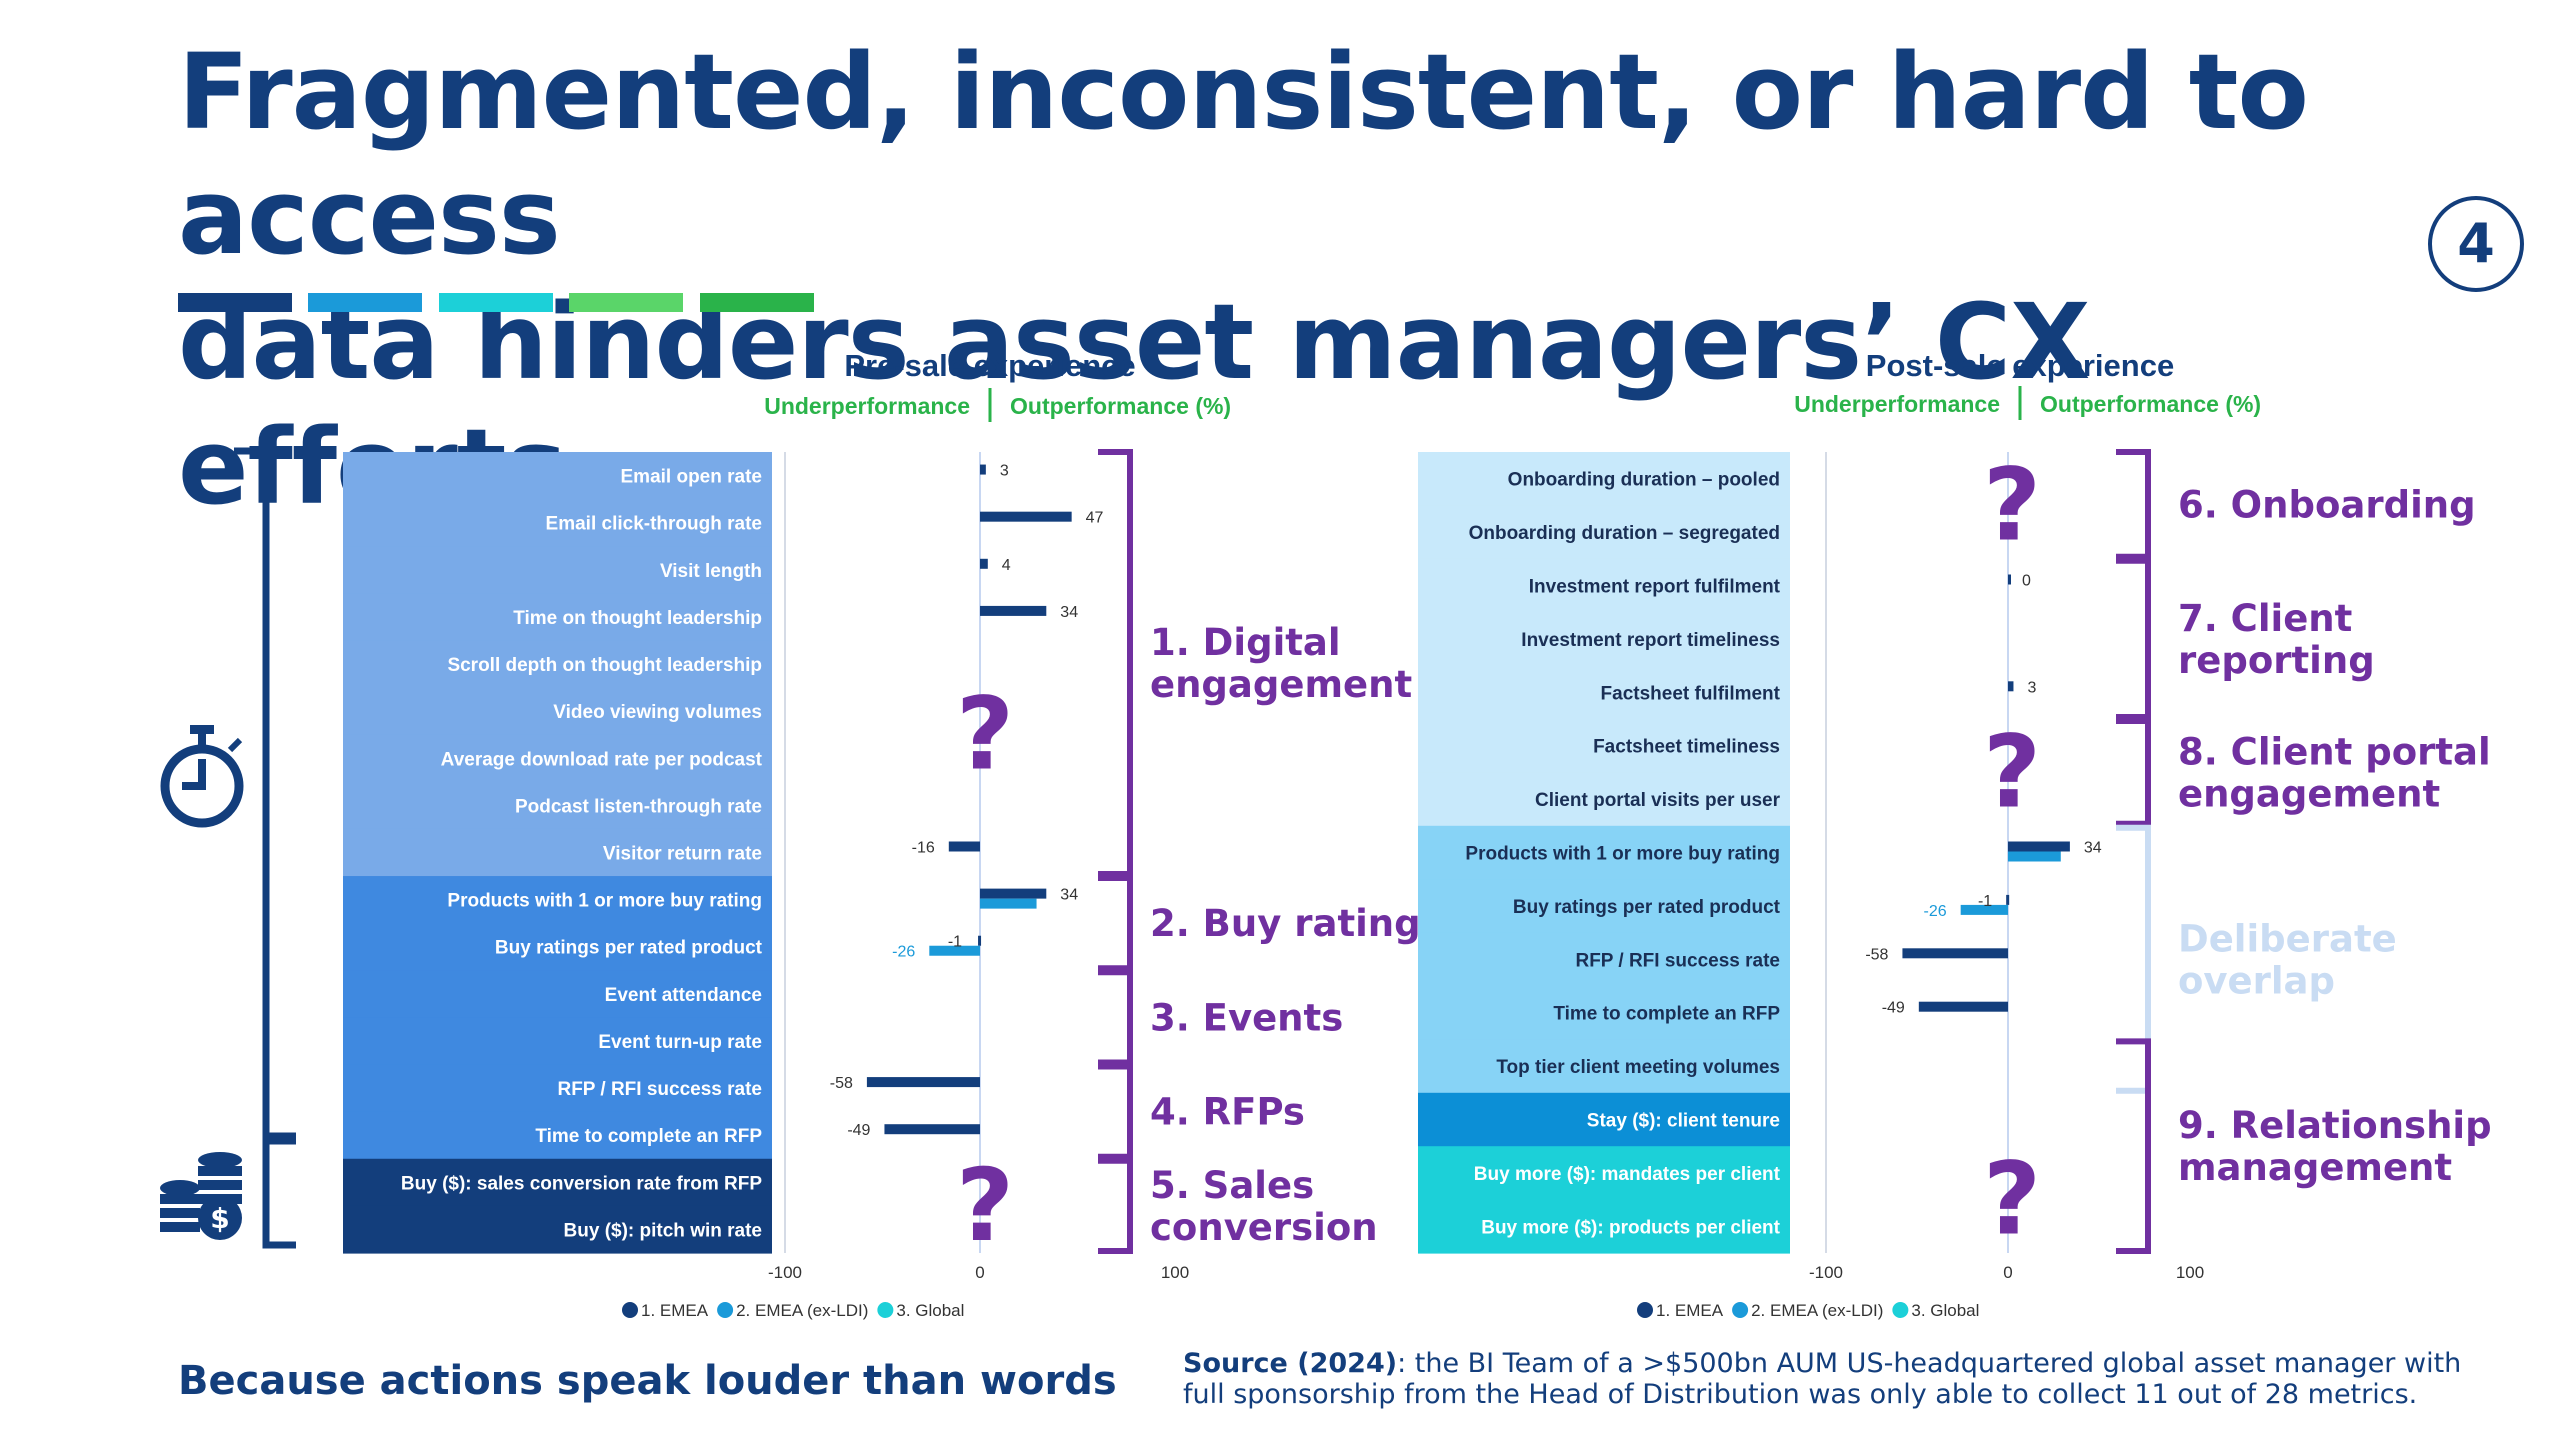 Image resolution: width=2560 pixels, height=1440 pixels. I want to click on group-label-line: 4. RFPs, so click(1227, 1112).